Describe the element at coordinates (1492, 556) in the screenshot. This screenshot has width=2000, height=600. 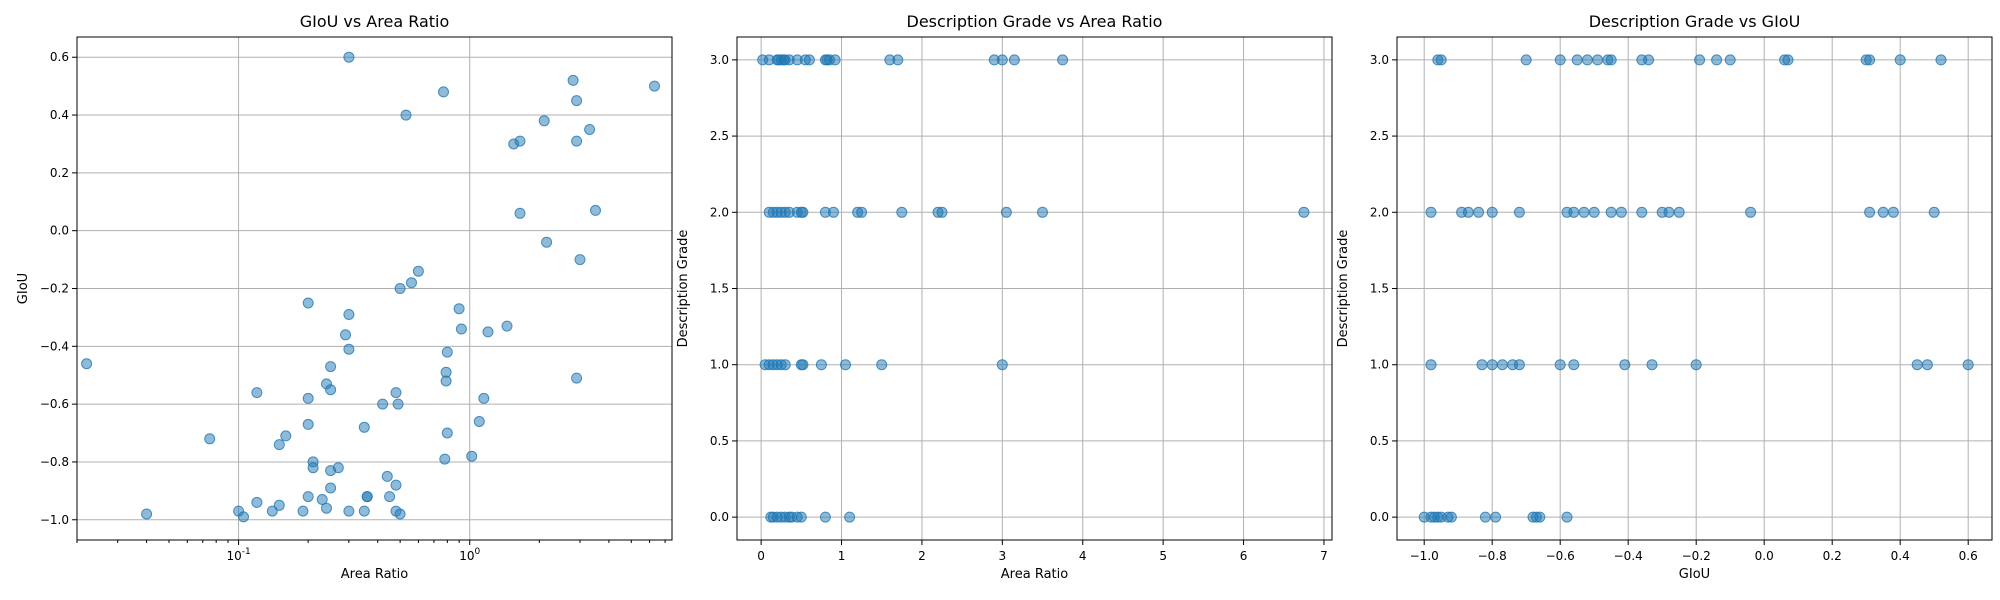
I see `x-tick-label: −0.8` at that location.